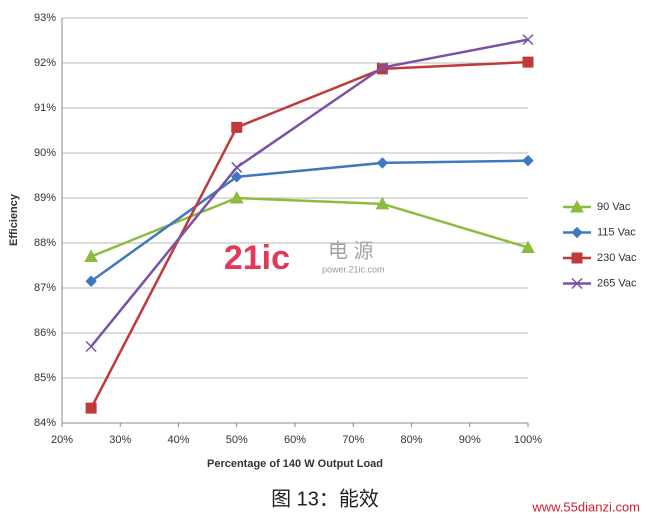 This screenshot has width=649, height=518. I want to click on legend-label: 230 Vac, so click(617, 258).